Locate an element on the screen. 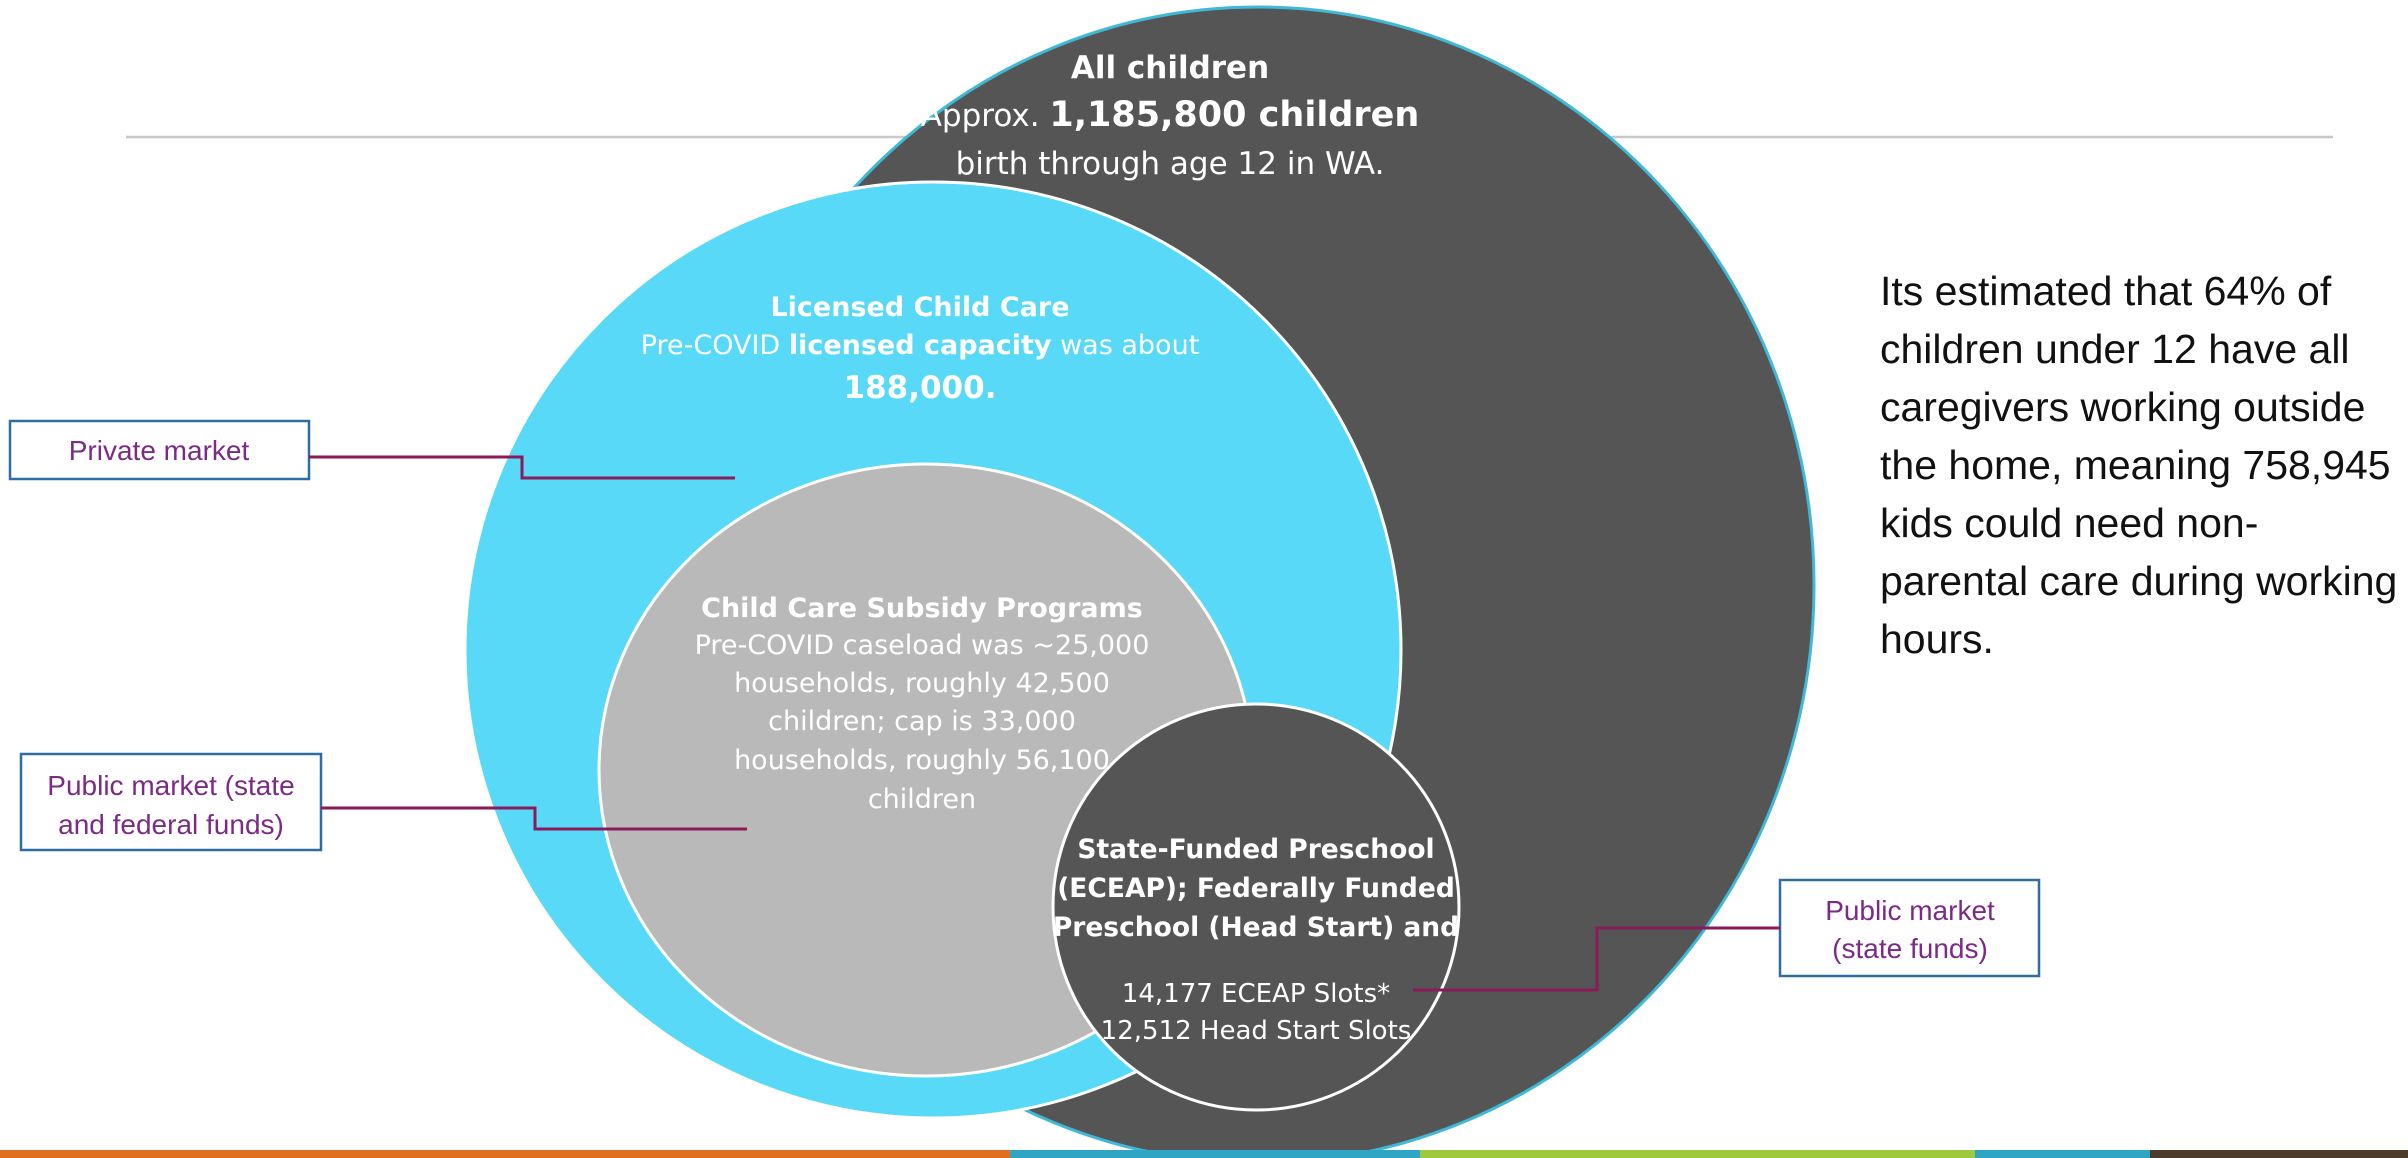 This screenshot has width=2408, height=1158. subsidy-line-3: children; cap is 33,000 is located at coordinates (922, 721).